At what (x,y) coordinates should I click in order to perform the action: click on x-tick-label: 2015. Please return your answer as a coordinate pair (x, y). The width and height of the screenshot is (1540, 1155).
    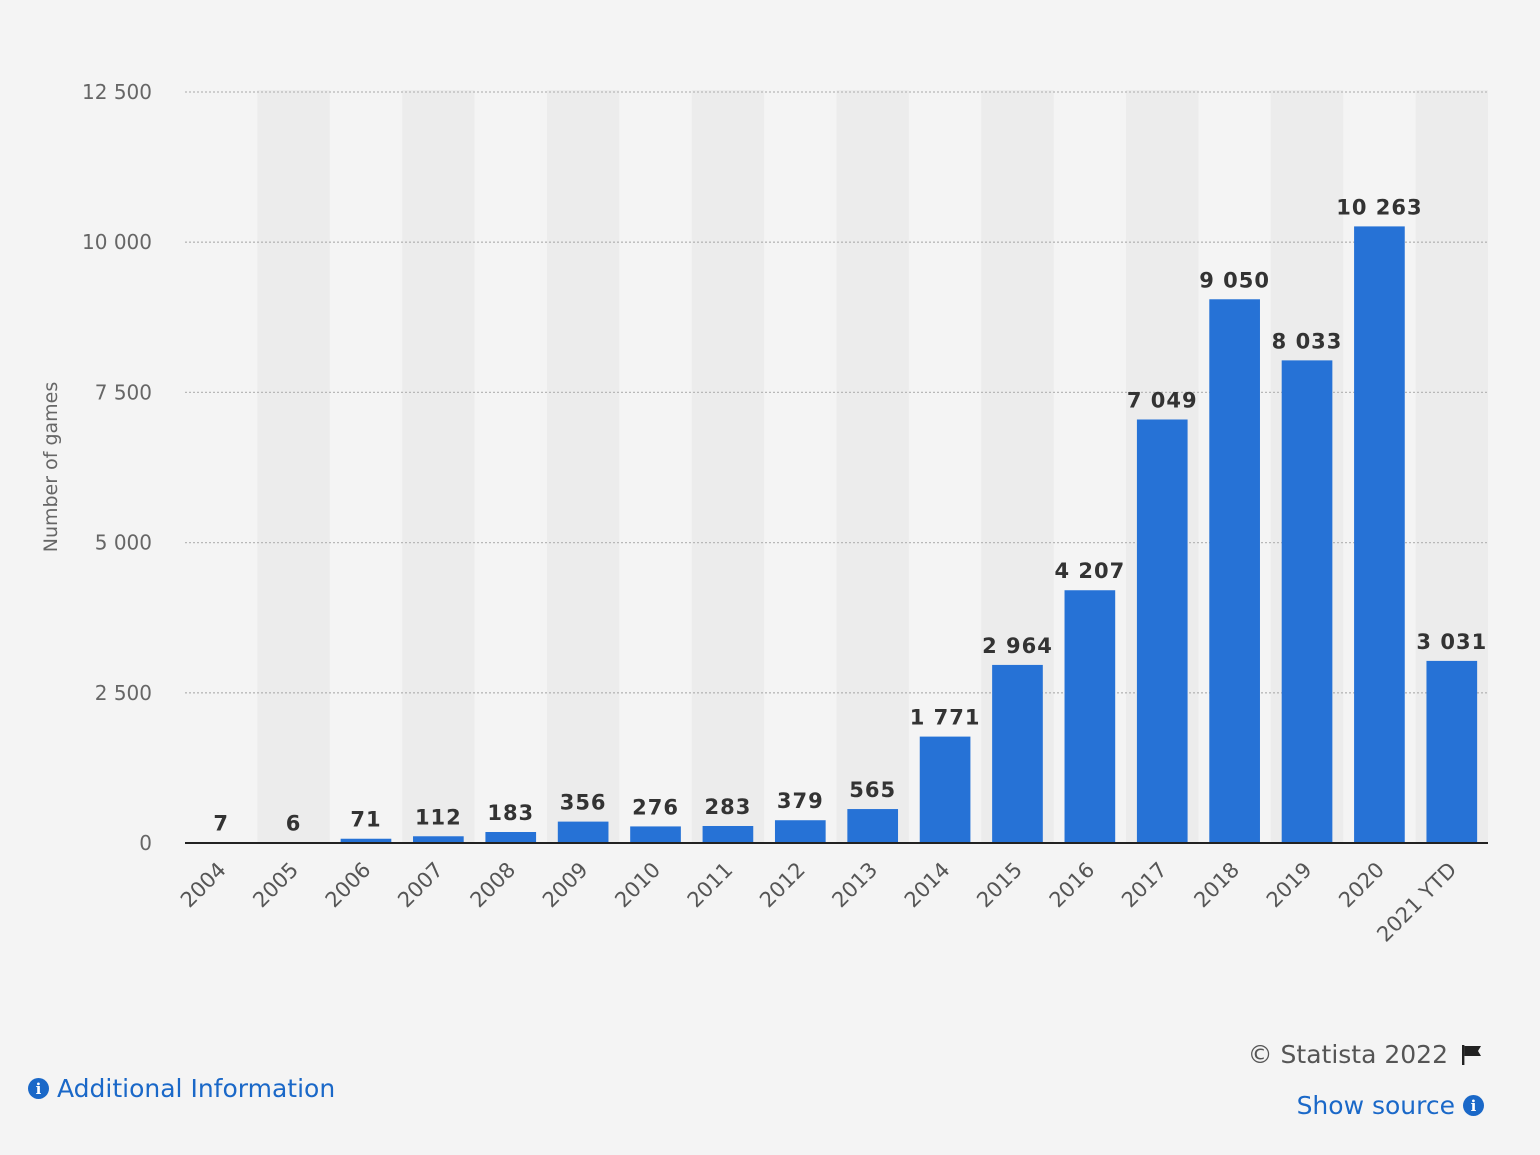
    Looking at the image, I should click on (999, 885).